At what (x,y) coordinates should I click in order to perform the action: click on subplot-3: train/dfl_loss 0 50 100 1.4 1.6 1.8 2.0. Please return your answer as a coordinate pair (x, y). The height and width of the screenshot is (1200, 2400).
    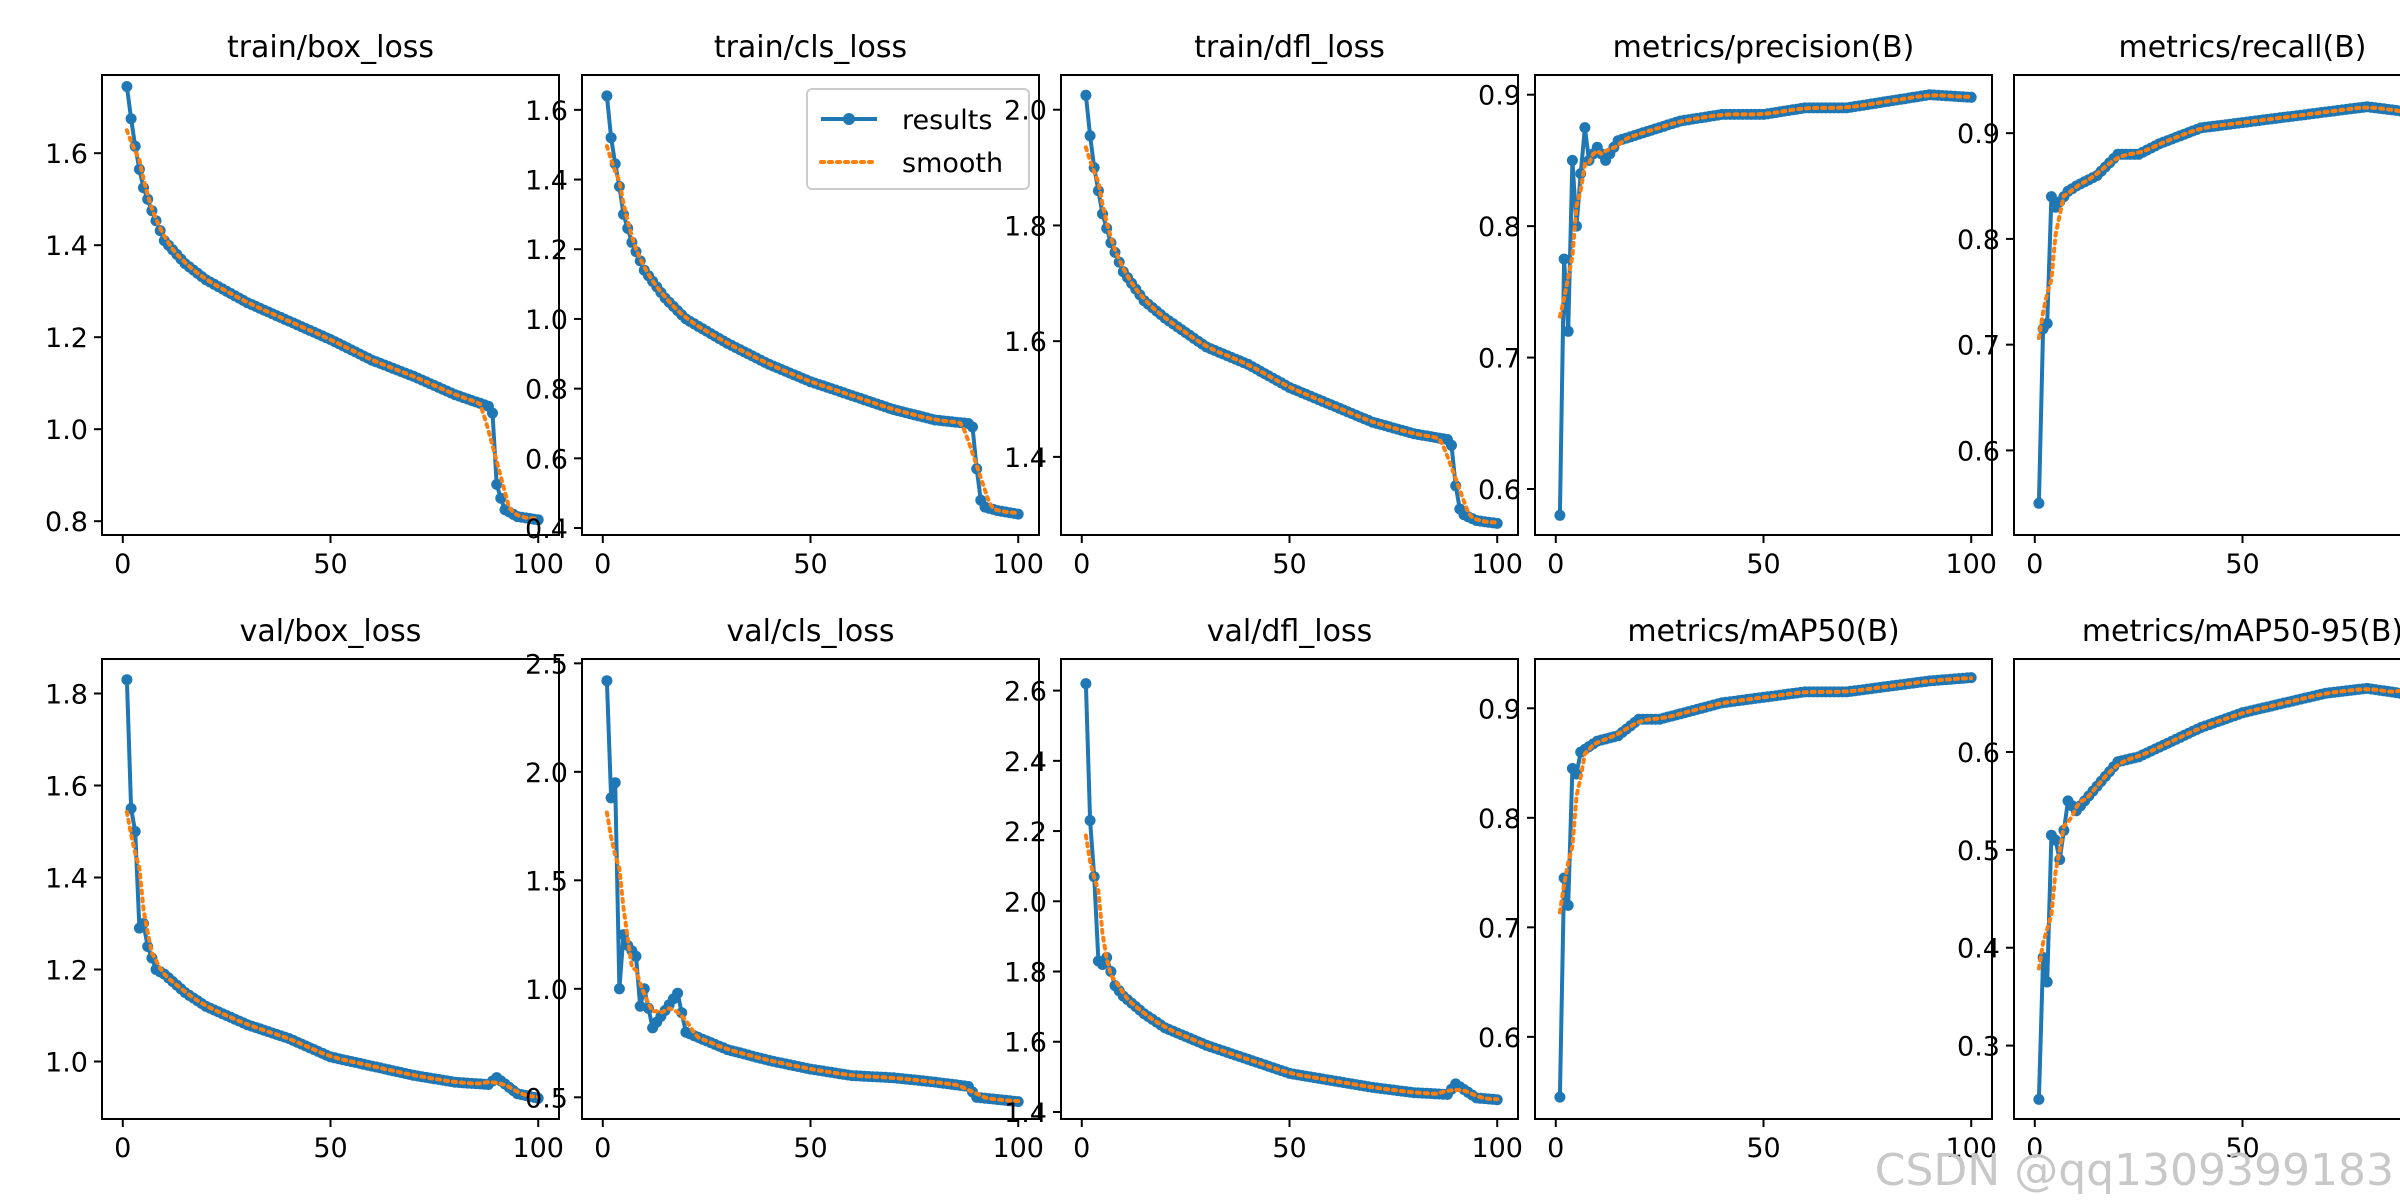
    Looking at the image, I should click on (1263, 305).